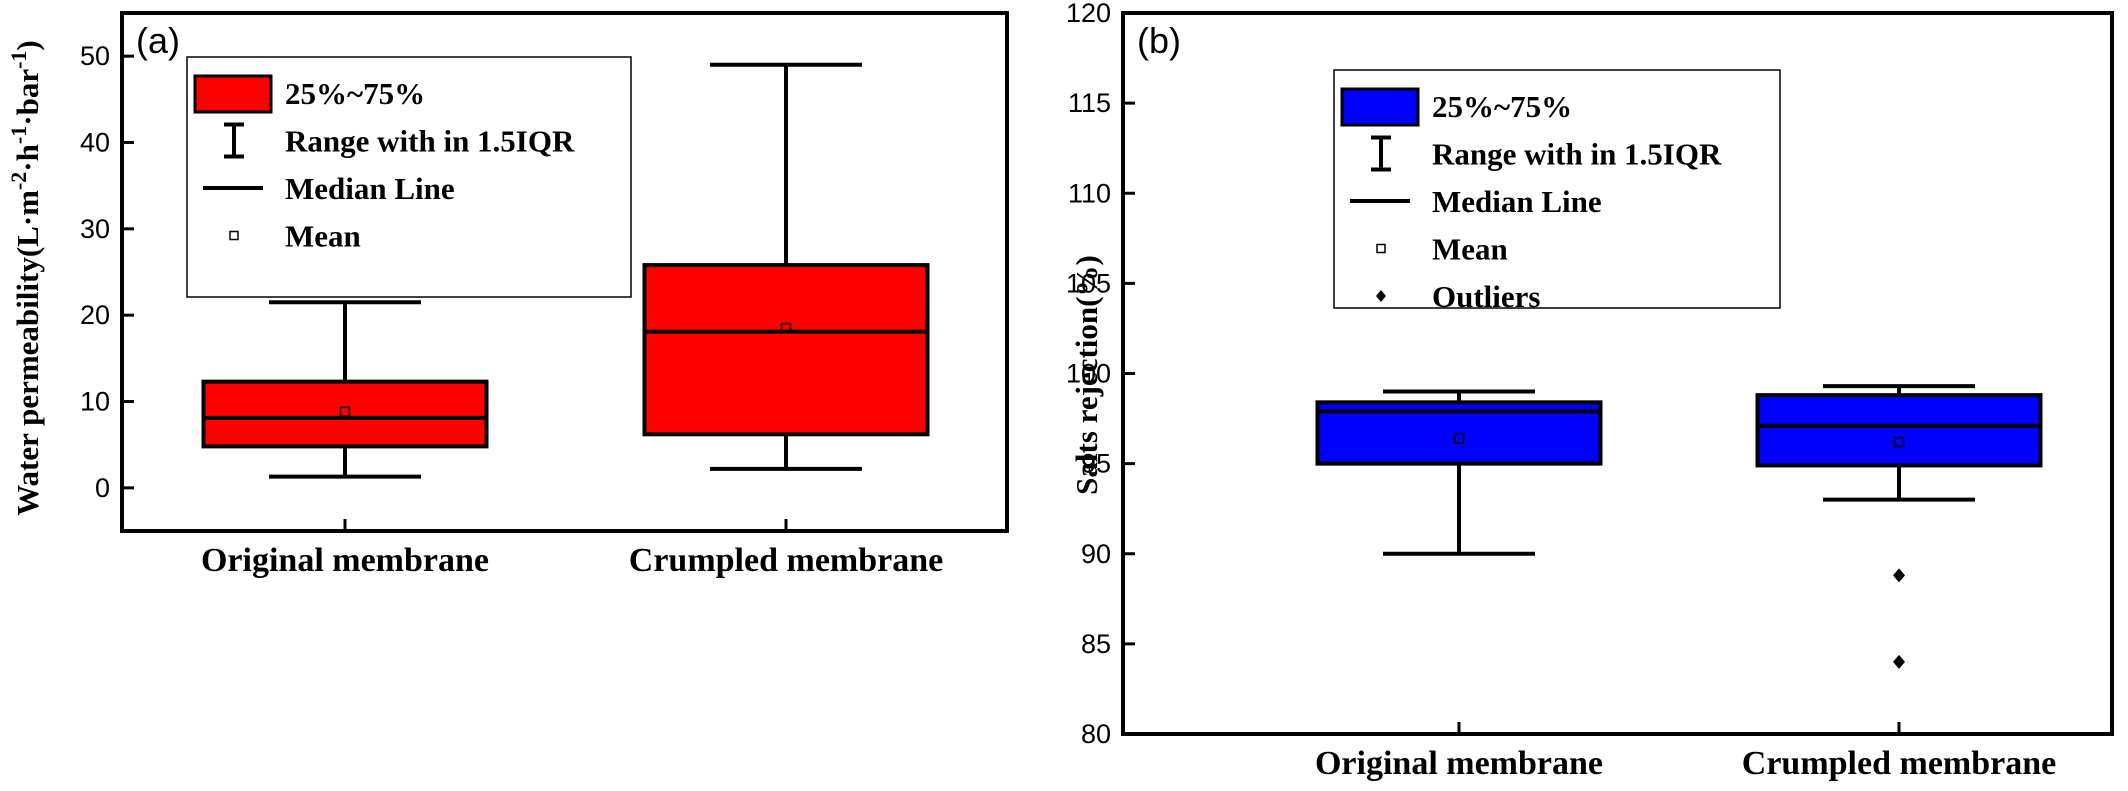  What do you see at coordinates (27, 158) in the screenshot?
I see `y-axis-title-part: ·h` at bounding box center [27, 158].